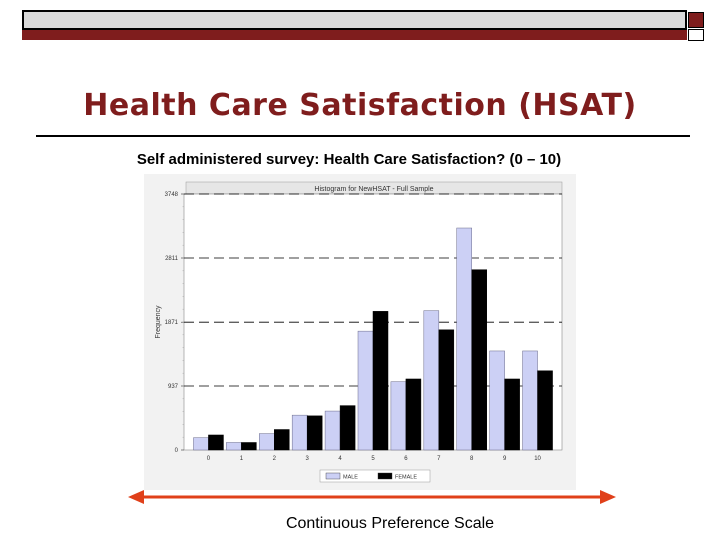 This screenshot has height=540, width=720. What do you see at coordinates (172, 259) in the screenshot?
I see `y-tick-label: 2811` at bounding box center [172, 259].